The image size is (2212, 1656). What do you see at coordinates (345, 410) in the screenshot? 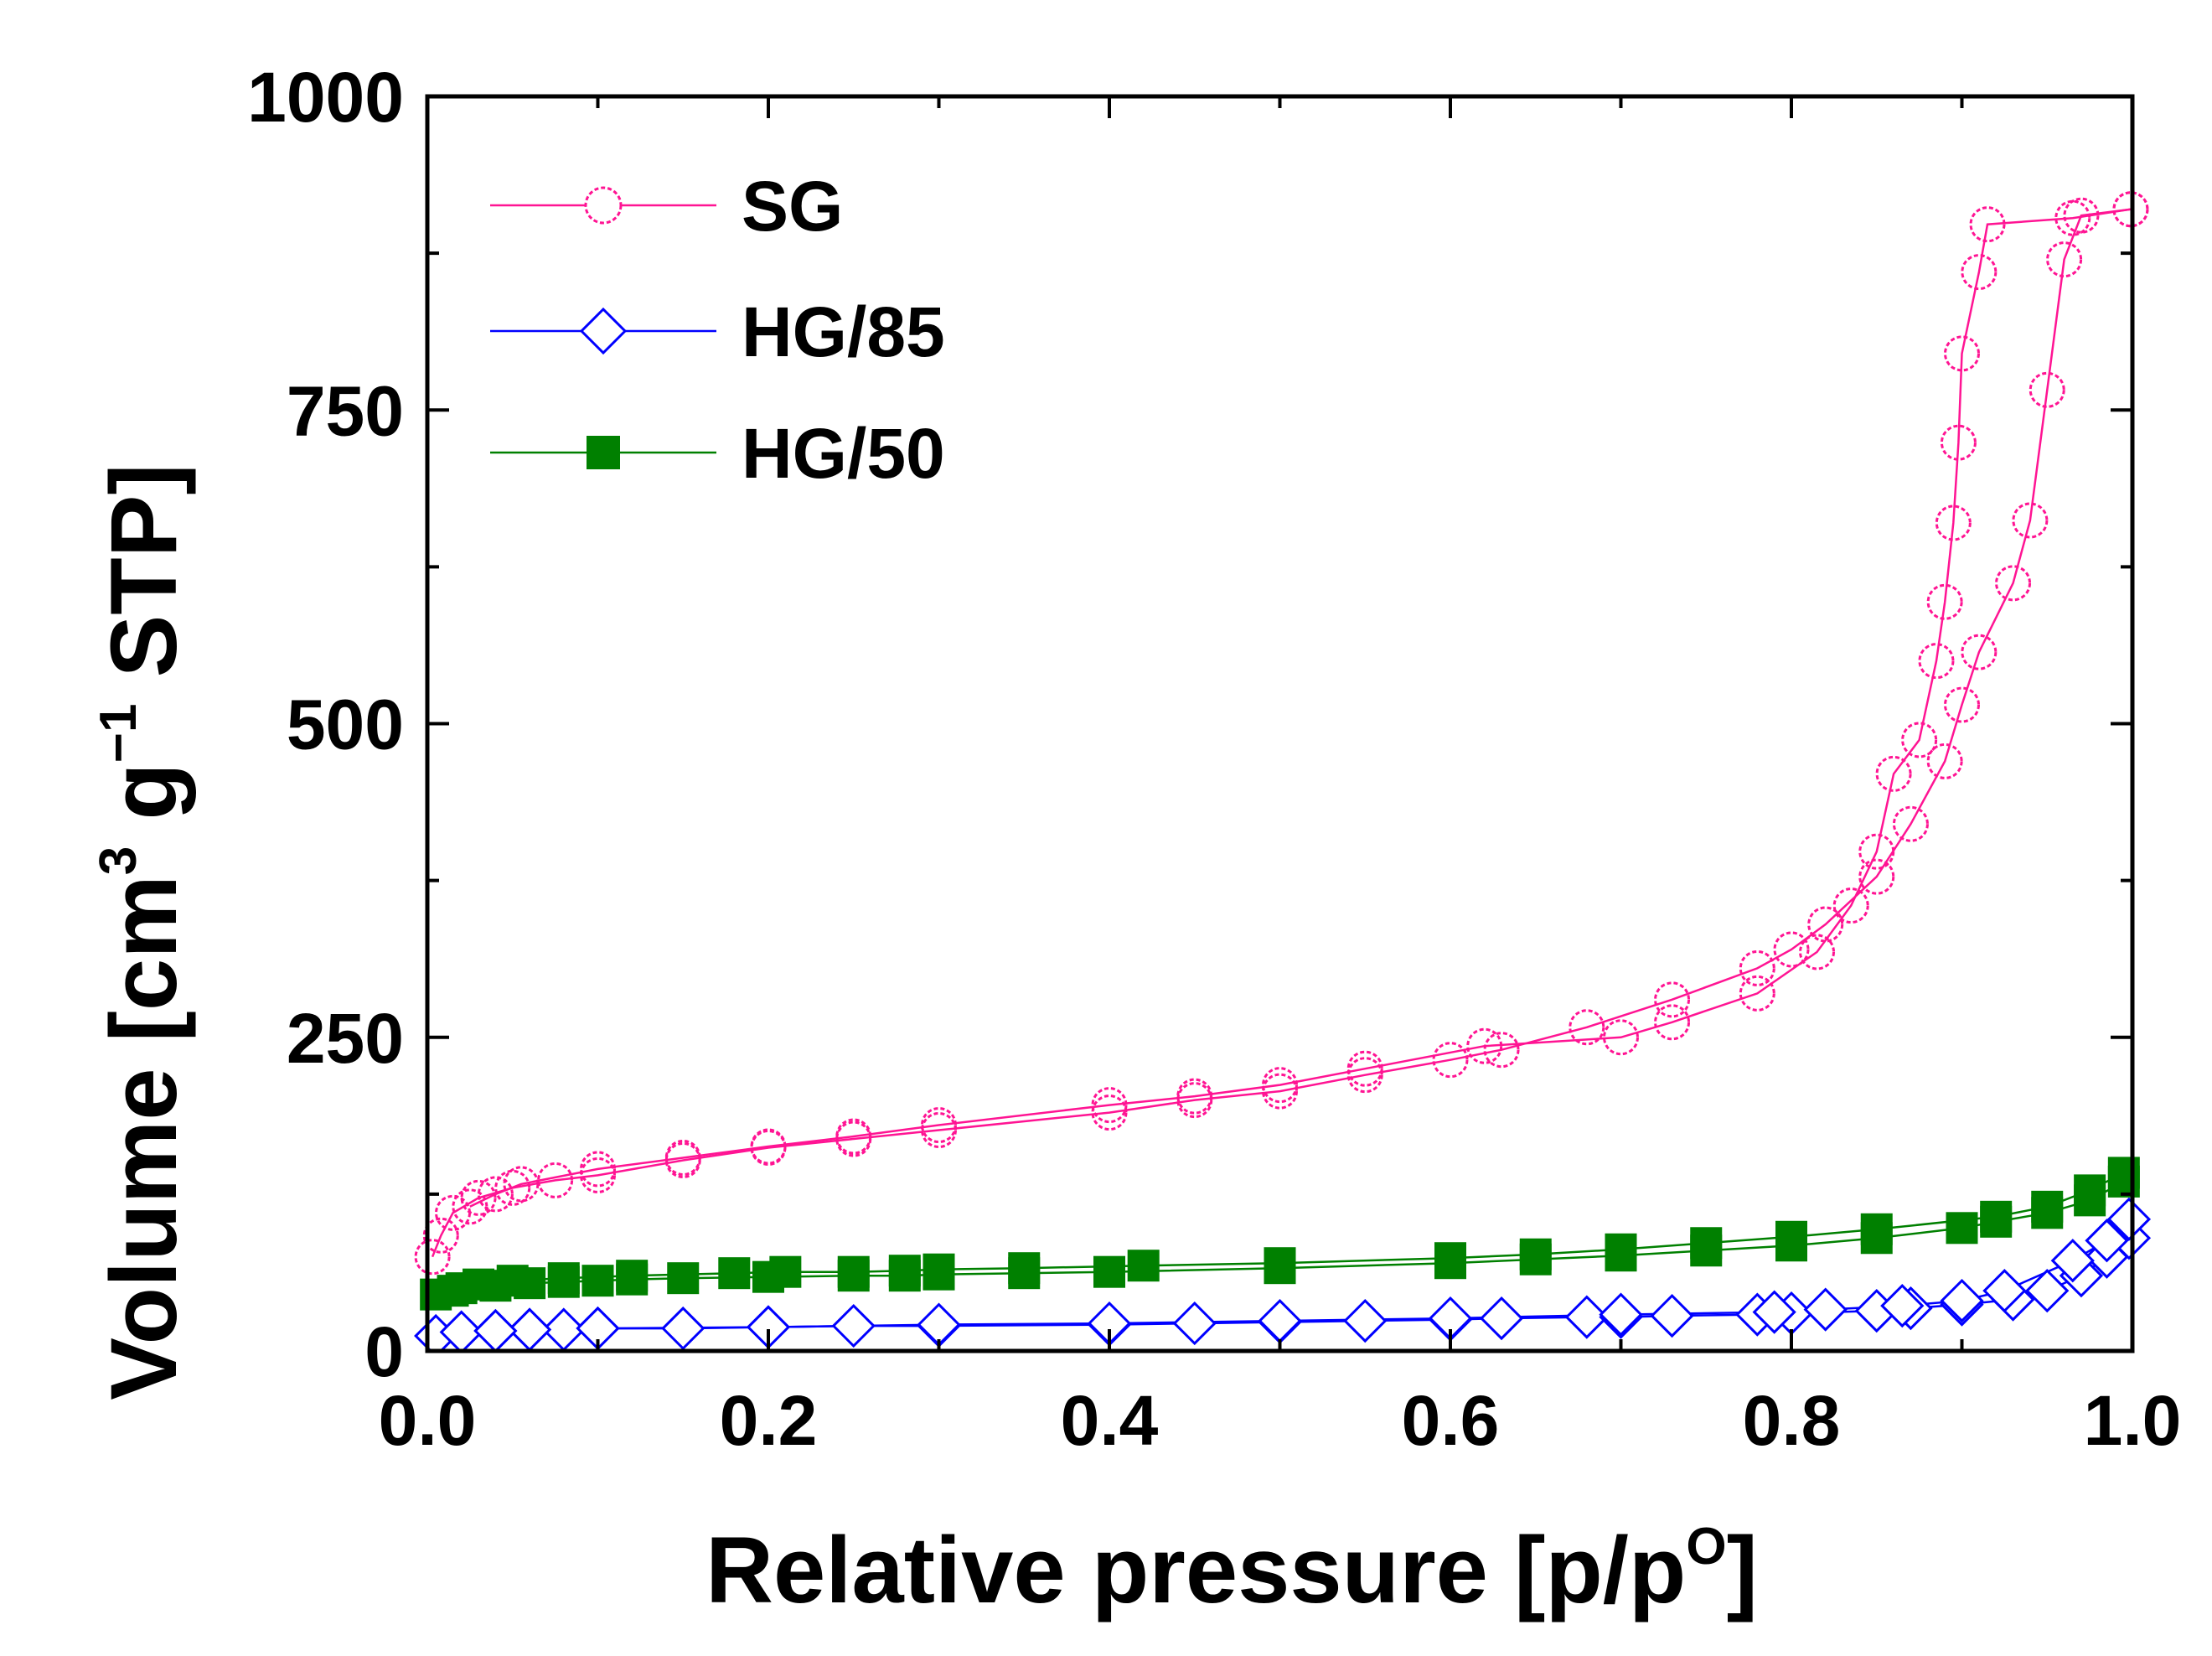
I see `y-tick-label: 750` at bounding box center [345, 410].